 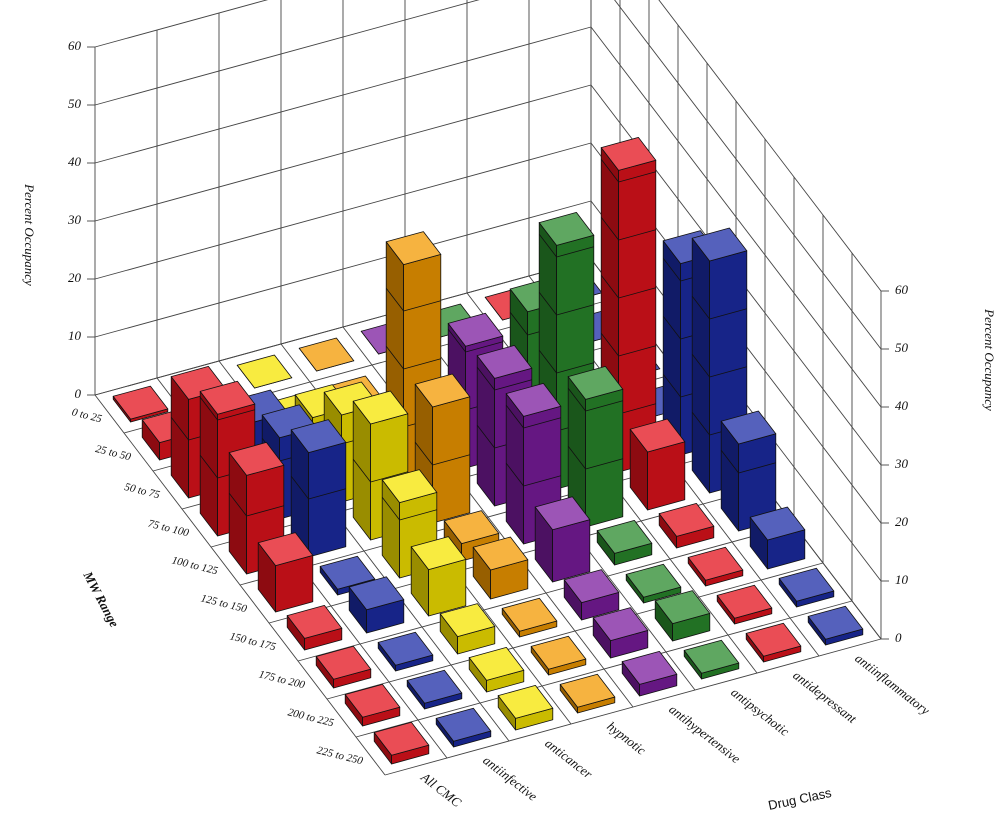 What do you see at coordinates (902, 347) in the screenshot?
I see `z-tick-label-right: 50` at bounding box center [902, 347].